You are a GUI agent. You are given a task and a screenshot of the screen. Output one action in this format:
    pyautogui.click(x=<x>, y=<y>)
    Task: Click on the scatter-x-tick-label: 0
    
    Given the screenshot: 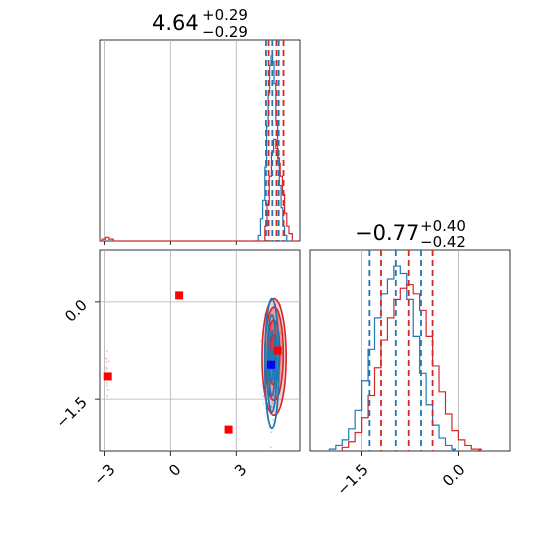 What is the action you would take?
    pyautogui.click(x=174, y=470)
    